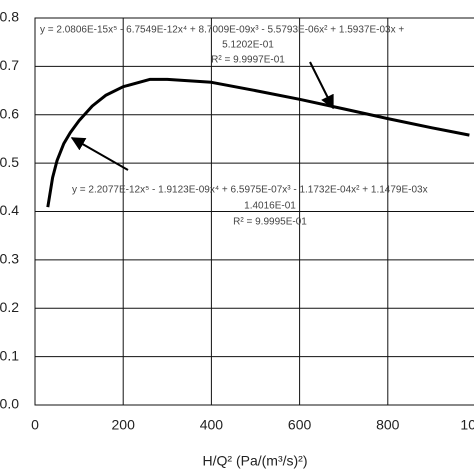  Describe the element at coordinates (9, 404) in the screenshot. I see `y-tick-label: 0.0` at that location.